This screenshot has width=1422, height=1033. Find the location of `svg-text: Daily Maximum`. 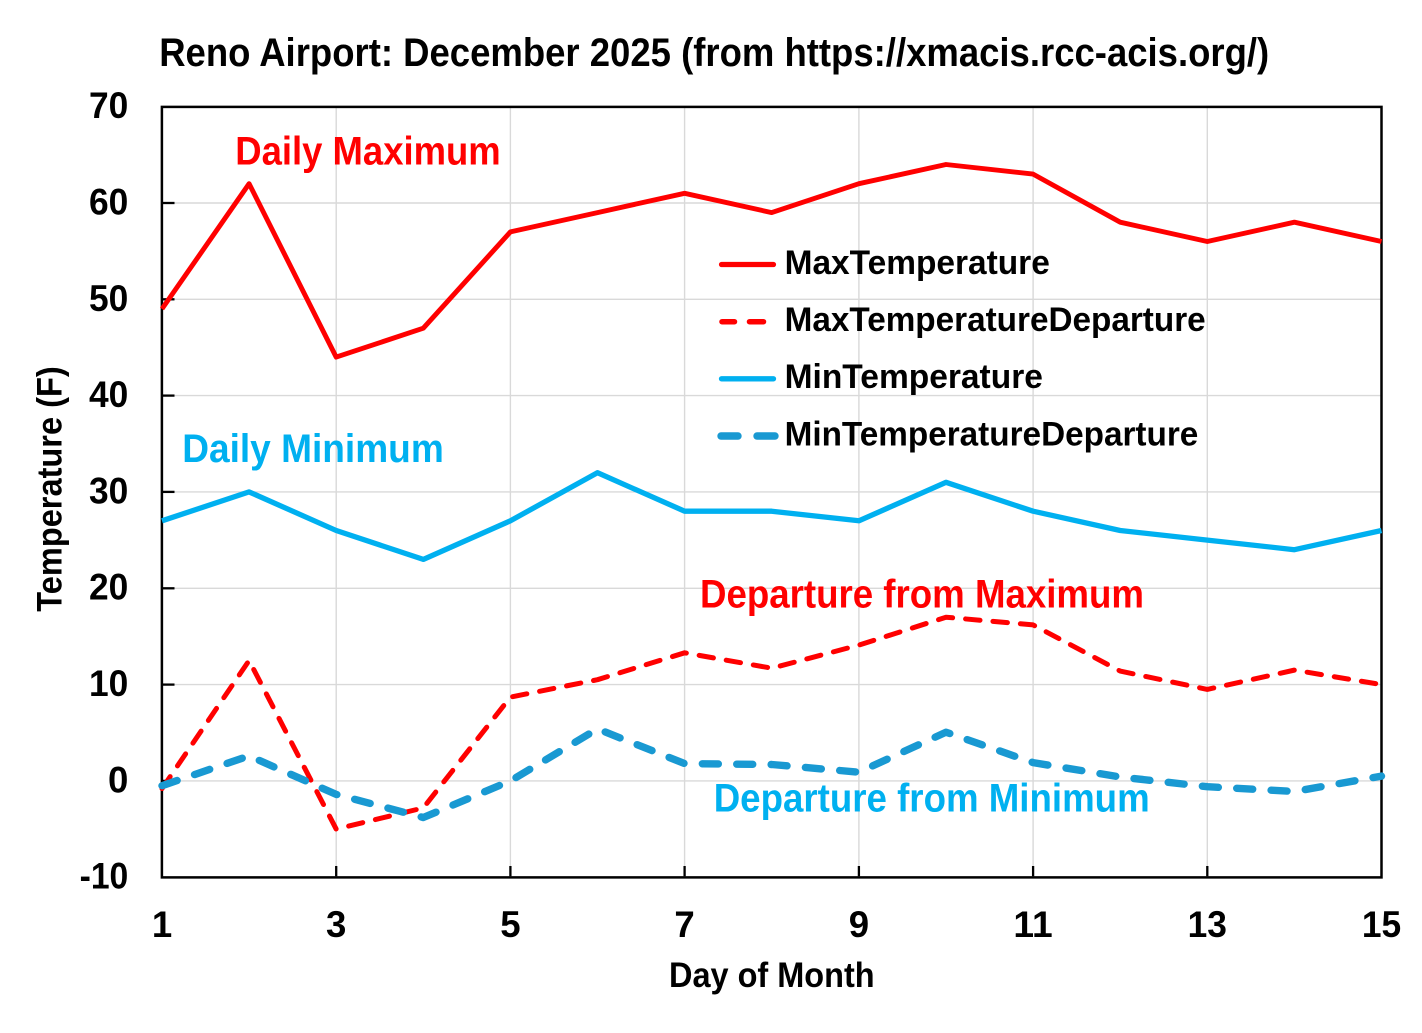

svg-text: Daily Maximum is located at coordinates (367, 151).